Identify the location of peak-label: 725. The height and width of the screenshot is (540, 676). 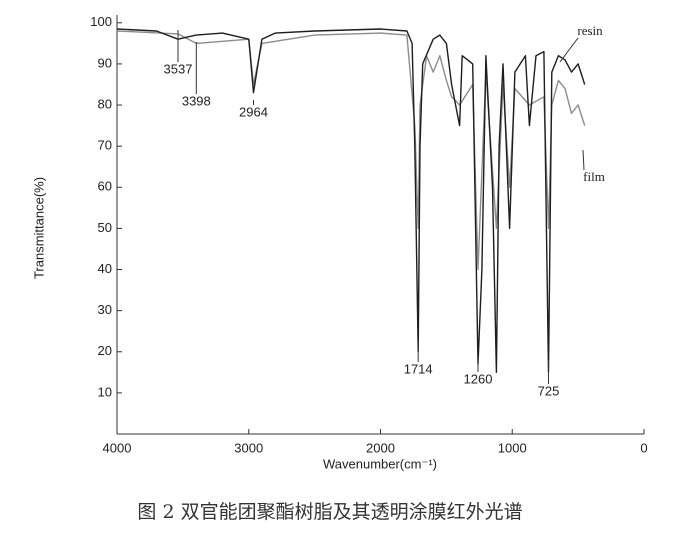
(549, 390).